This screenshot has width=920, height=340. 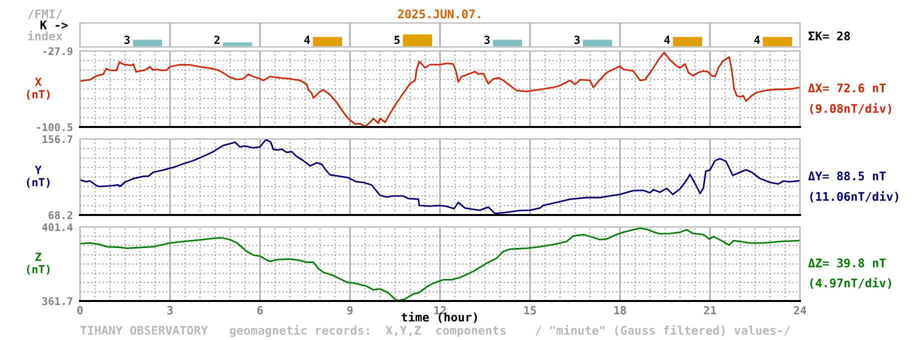 I want to click on x-tick-label: 0, so click(x=80, y=310).